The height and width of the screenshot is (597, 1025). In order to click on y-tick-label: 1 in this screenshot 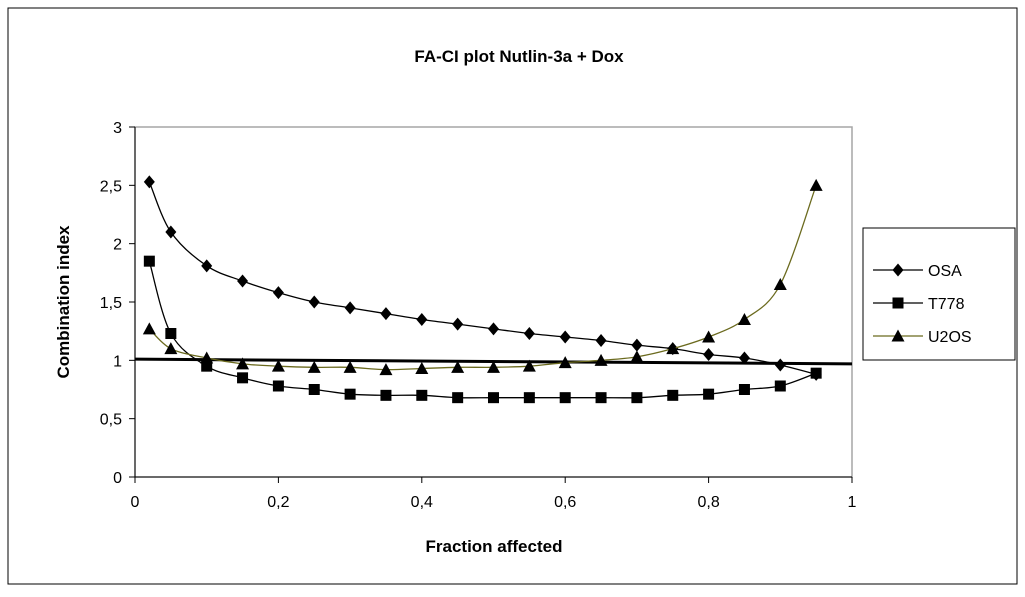, I will do `click(117, 361)`.